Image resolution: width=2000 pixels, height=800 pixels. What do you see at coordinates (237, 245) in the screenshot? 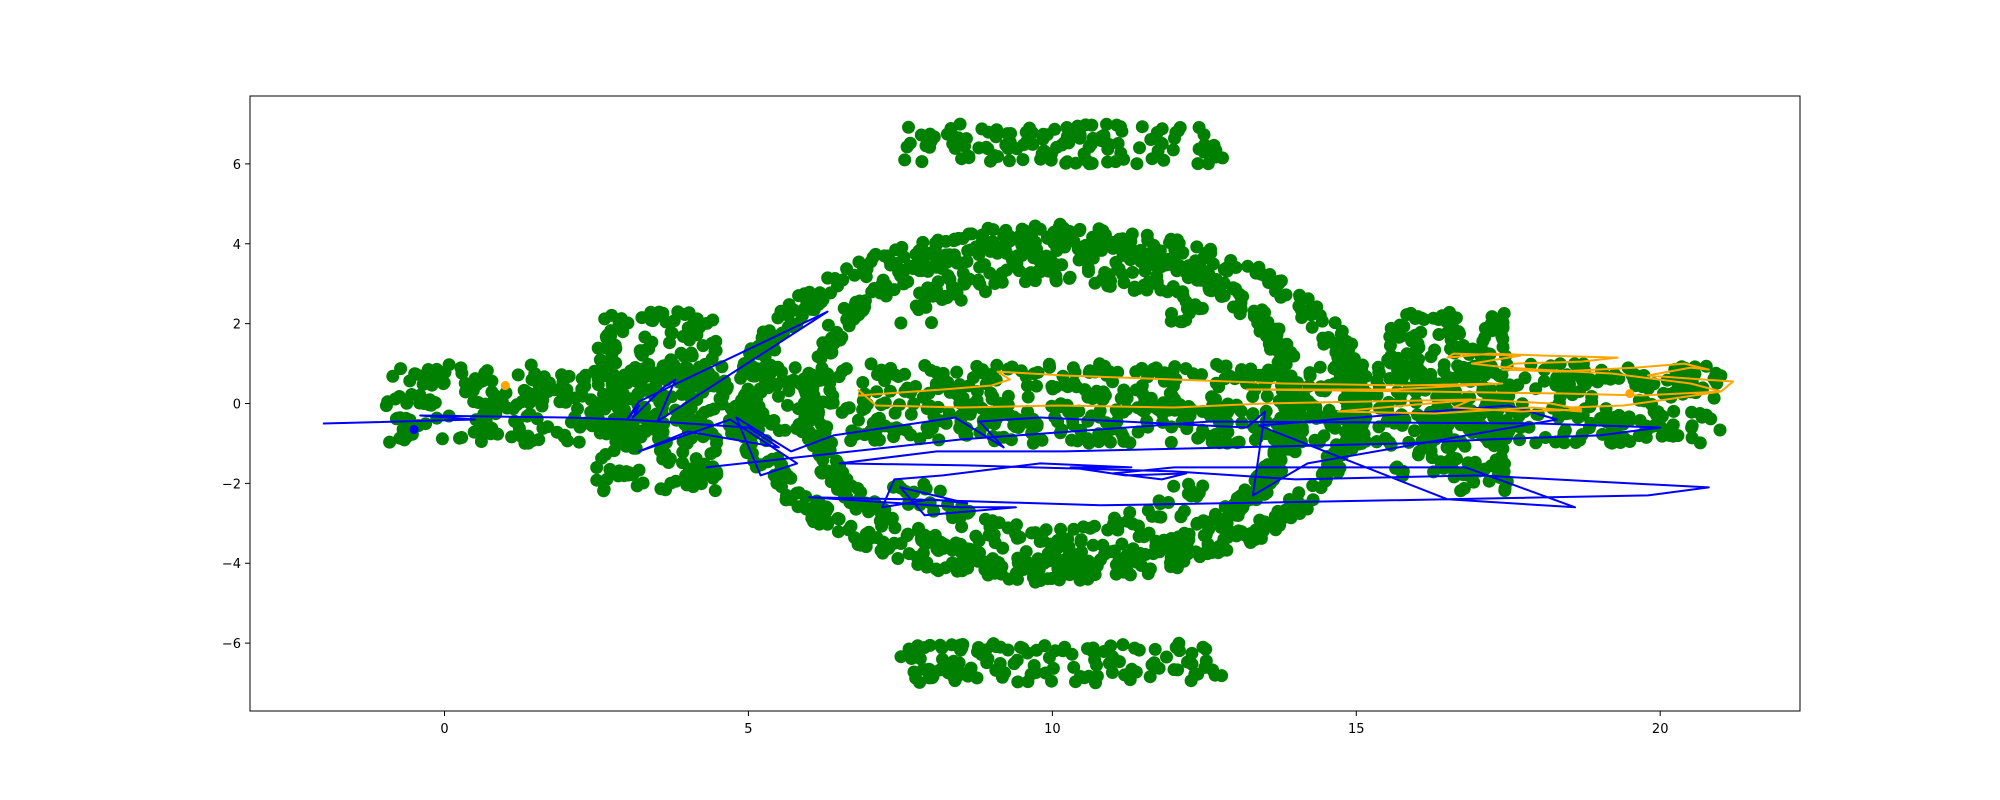
I see `y-tick-label: 4` at bounding box center [237, 245].